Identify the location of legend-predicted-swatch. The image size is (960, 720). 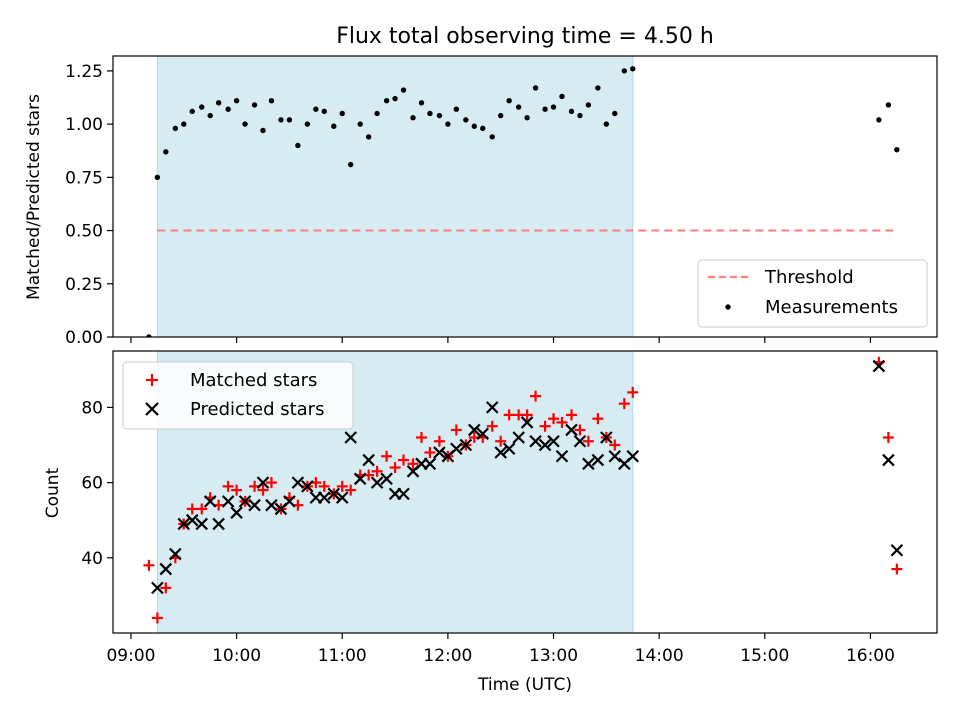
(152, 409).